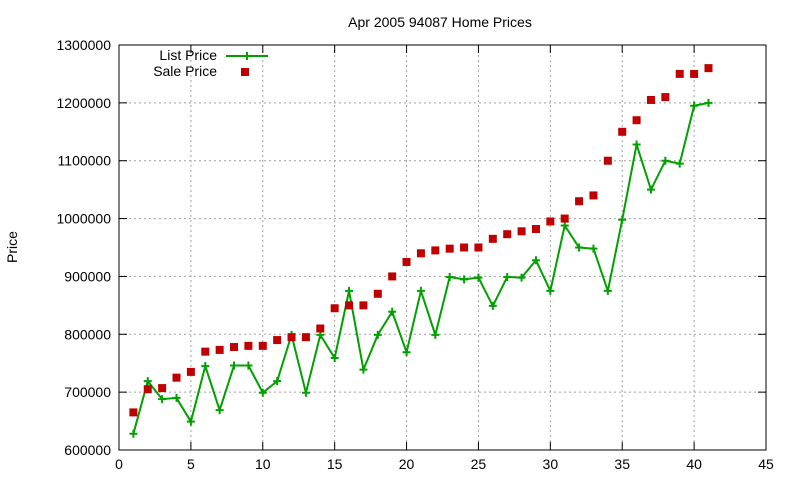 The width and height of the screenshot is (800, 480). I want to click on x-tick-label: 40, so click(694, 464).